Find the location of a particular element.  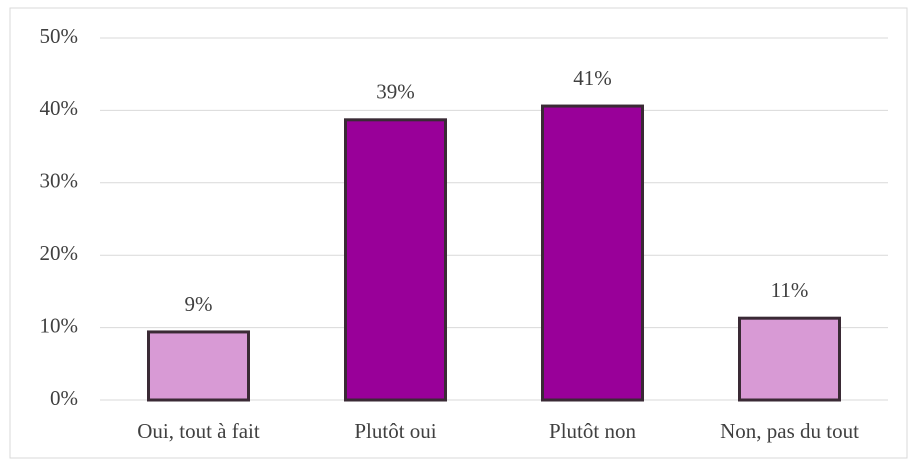

y-tick-label: 10% is located at coordinates (59, 325).